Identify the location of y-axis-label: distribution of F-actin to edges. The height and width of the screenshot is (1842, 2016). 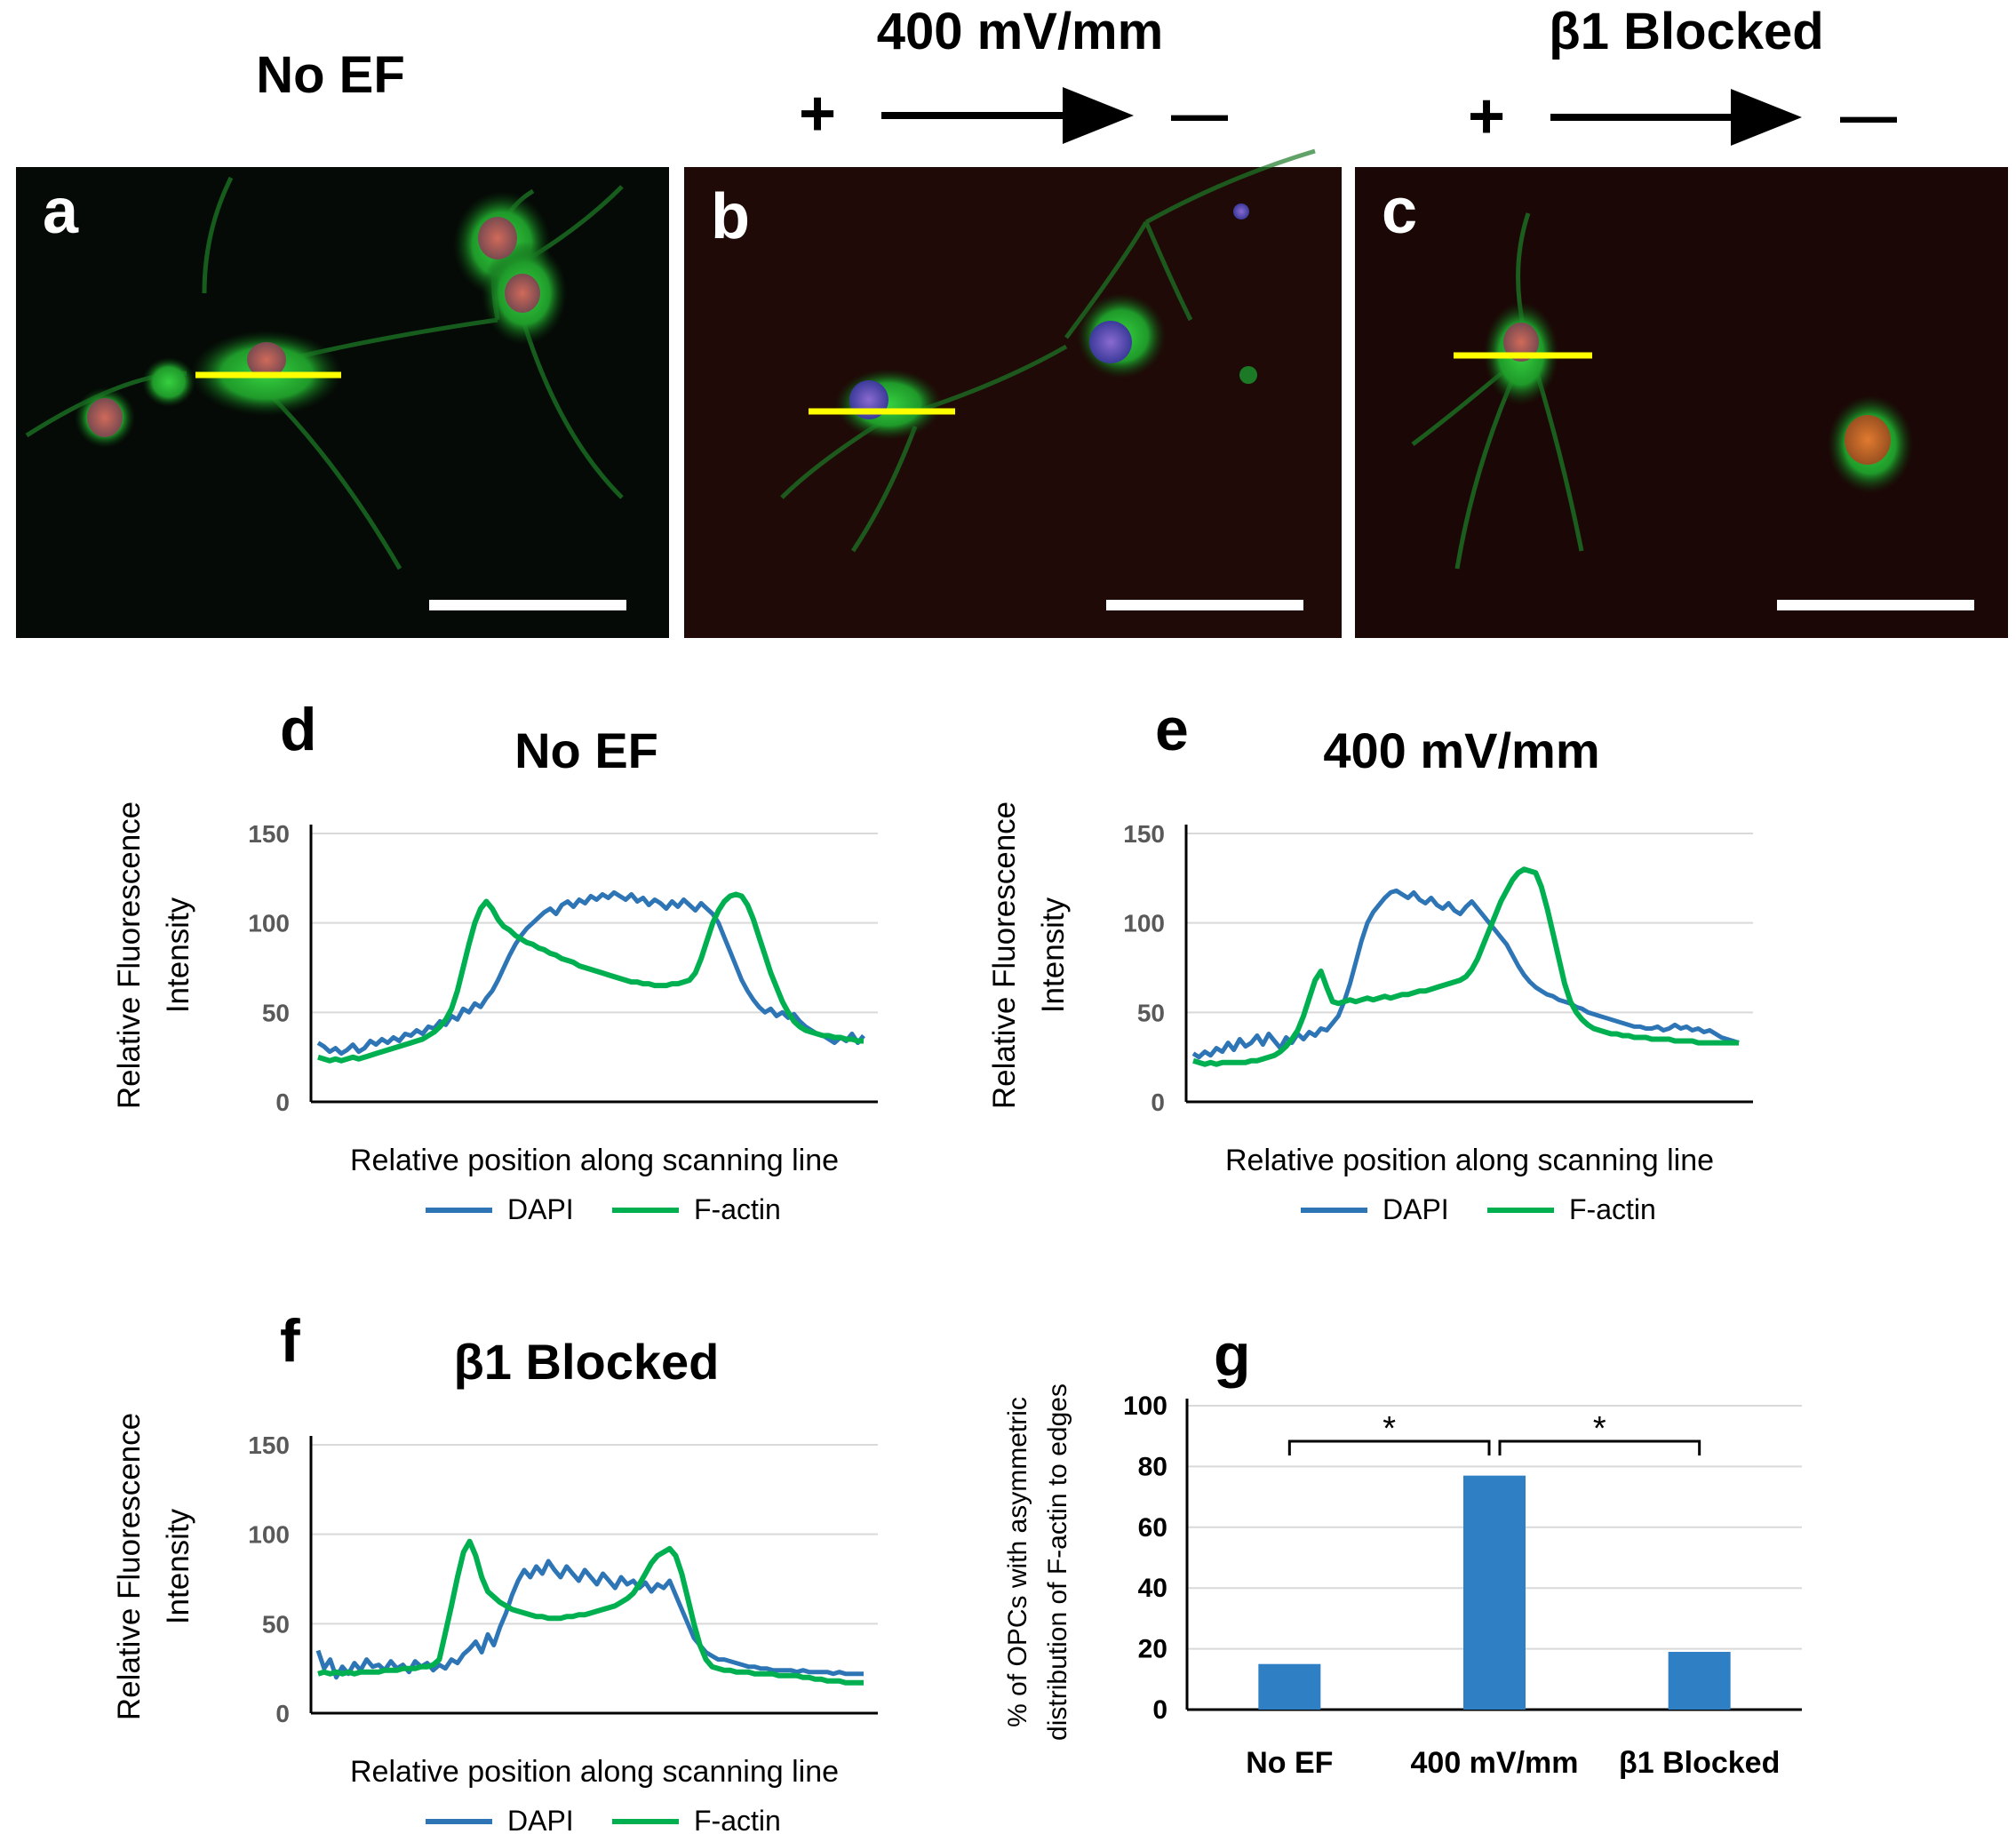
(1057, 1562).